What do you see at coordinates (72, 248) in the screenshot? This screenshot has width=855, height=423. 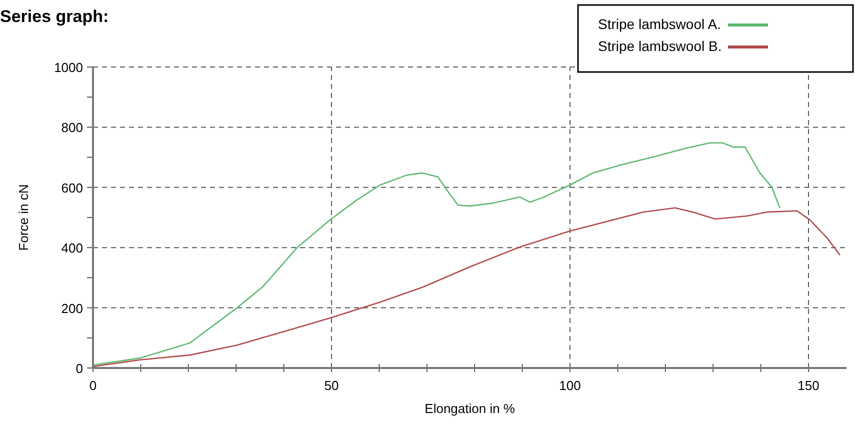 I see `y-tick-label: 400` at bounding box center [72, 248].